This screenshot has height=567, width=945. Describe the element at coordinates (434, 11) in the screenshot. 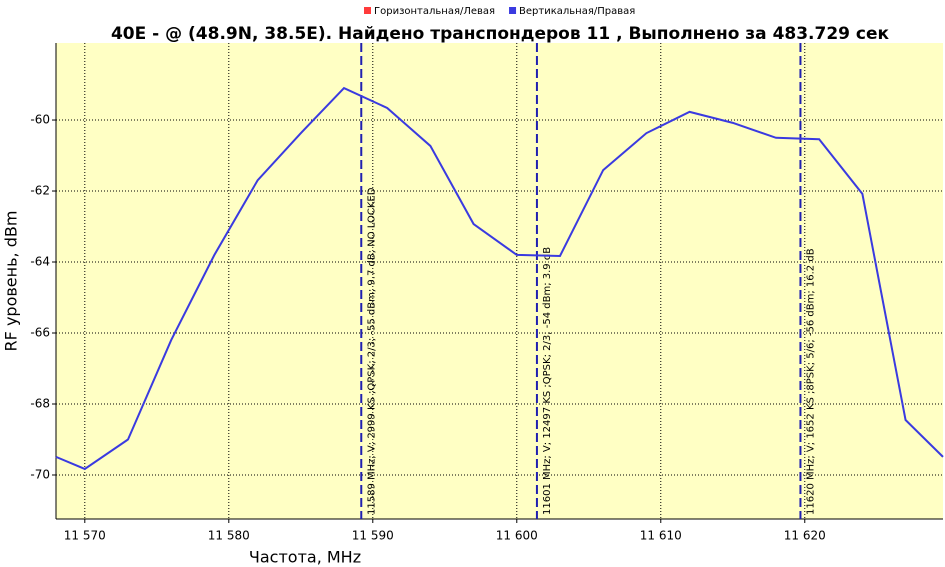

I see `legend-label: Горизонтальная/Левая` at that location.